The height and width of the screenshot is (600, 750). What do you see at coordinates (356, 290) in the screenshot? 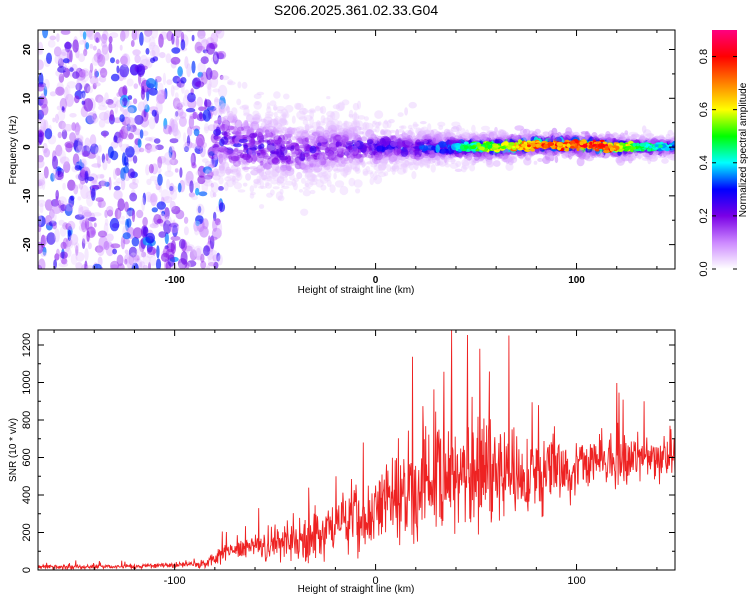
I see `spectrogram-xlabel: Height of straight line (km)` at bounding box center [356, 290].